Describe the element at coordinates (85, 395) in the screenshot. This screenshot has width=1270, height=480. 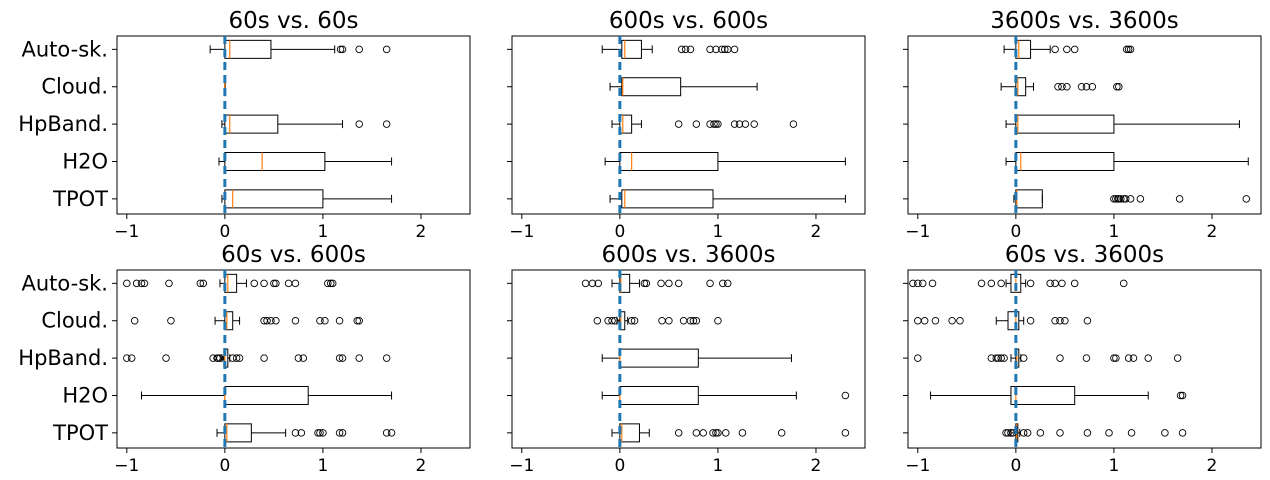
I see `y-tick-label: H2O` at that location.